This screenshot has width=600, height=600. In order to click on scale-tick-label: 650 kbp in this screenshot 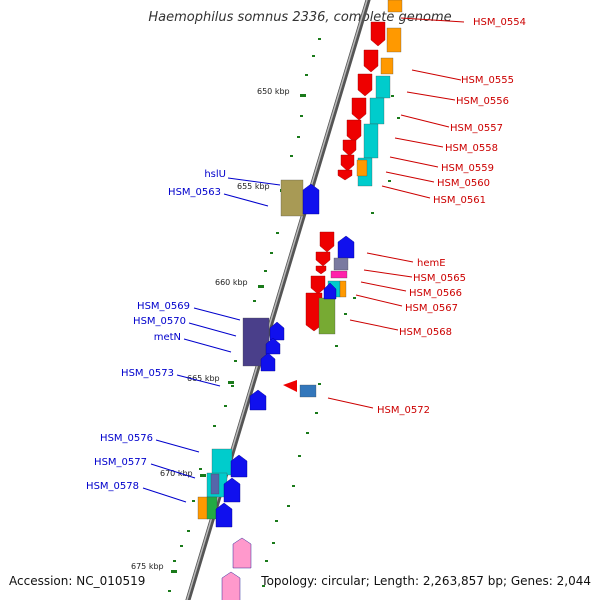, I will do `click(273, 91)`.